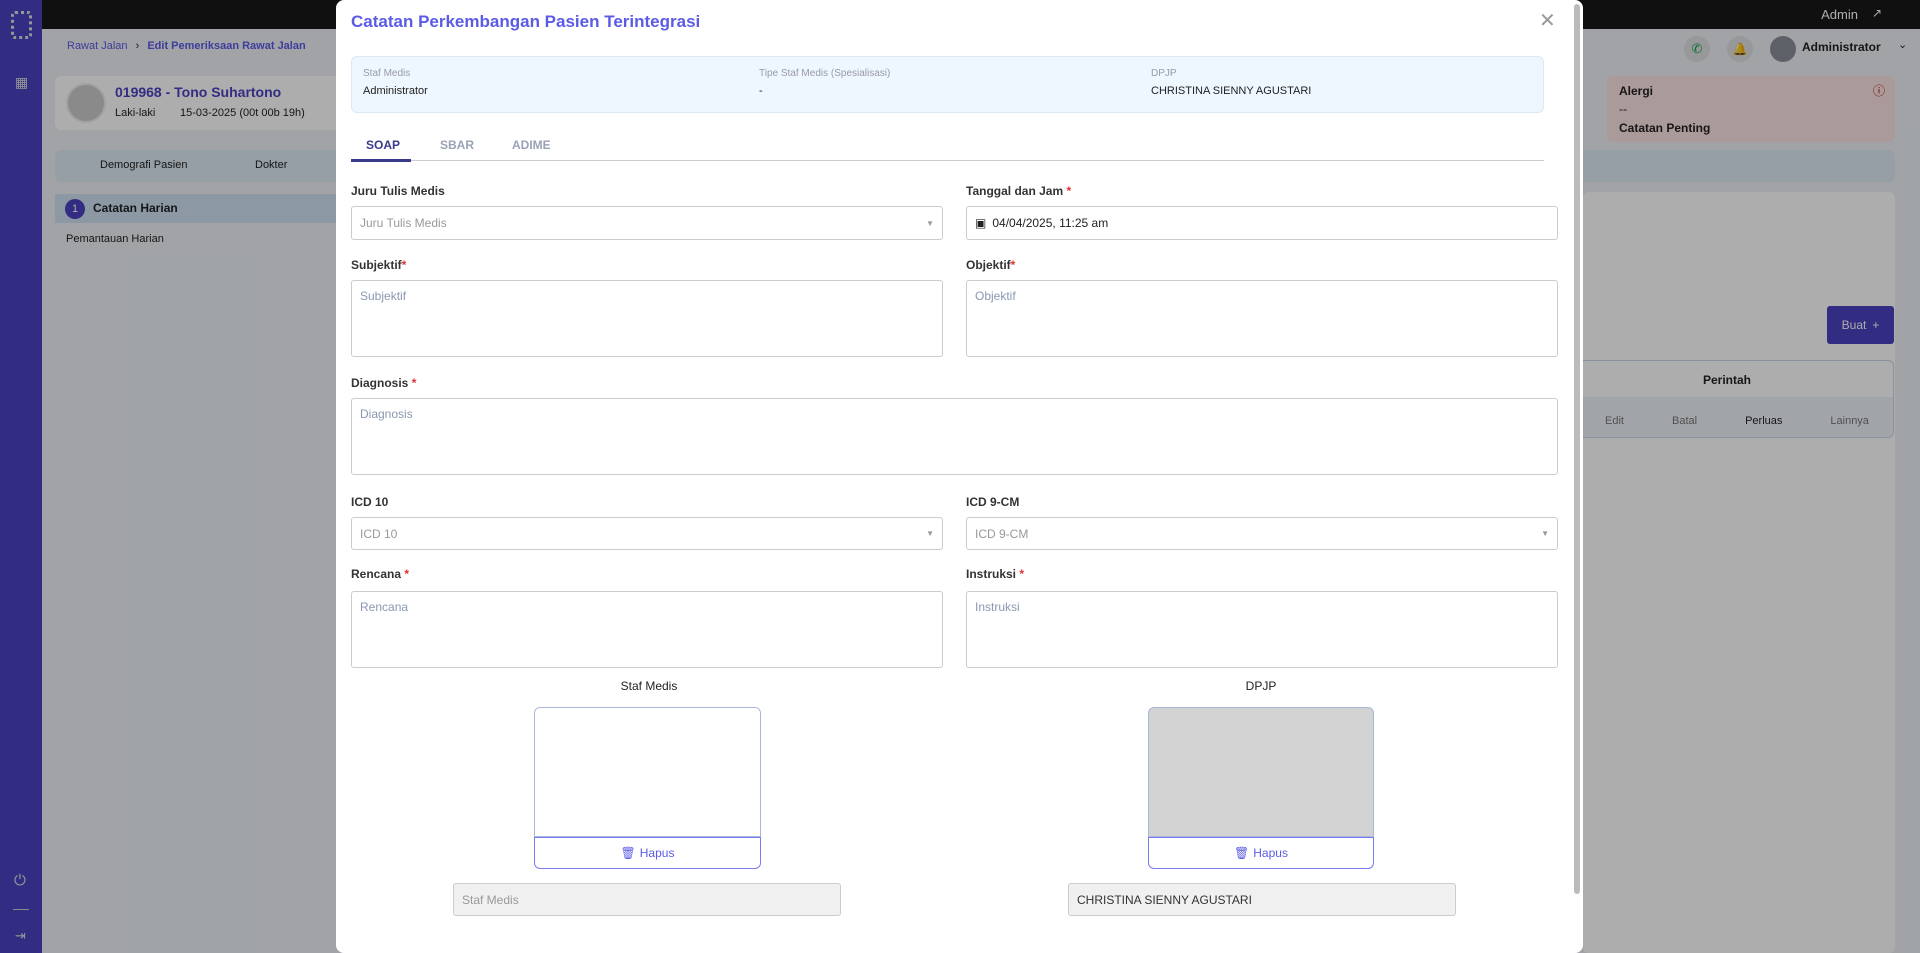 The width and height of the screenshot is (1920, 953). Describe the element at coordinates (649, 686) in the screenshot. I see `staf-signature-label: Staf Medis` at that location.